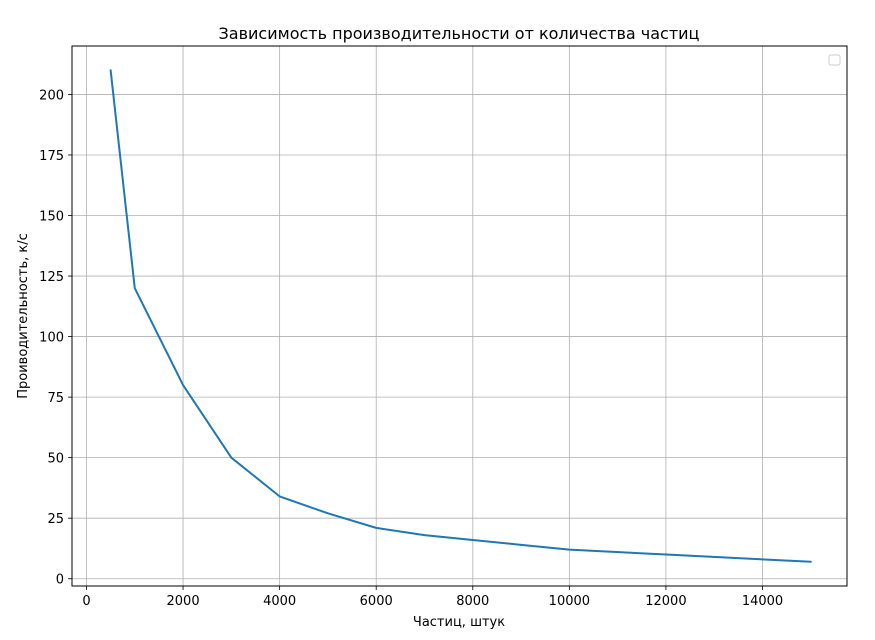 The height and width of the screenshot is (640, 875). What do you see at coordinates (55, 519) in the screenshot?
I see `y-tick-label: 25` at bounding box center [55, 519].